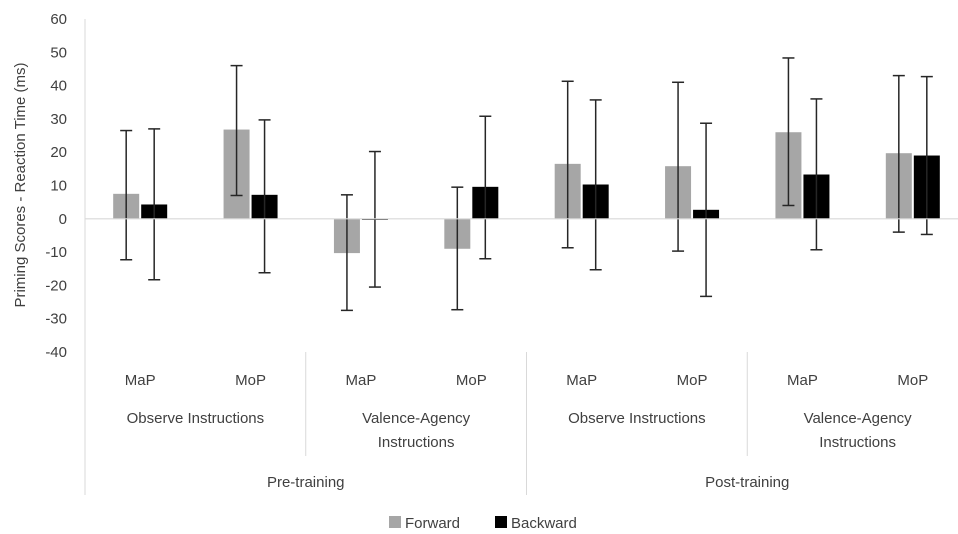 The height and width of the screenshot is (534, 958). Describe the element at coordinates (56, 319) in the screenshot. I see `y-tick-label: -30` at that location.